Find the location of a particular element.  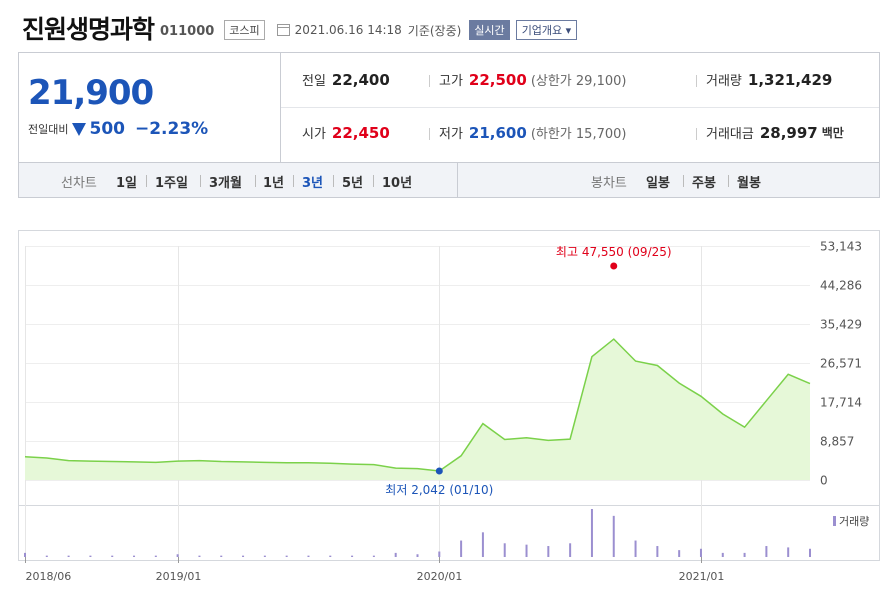

y-tick-label: 35,429 is located at coordinates (841, 325).